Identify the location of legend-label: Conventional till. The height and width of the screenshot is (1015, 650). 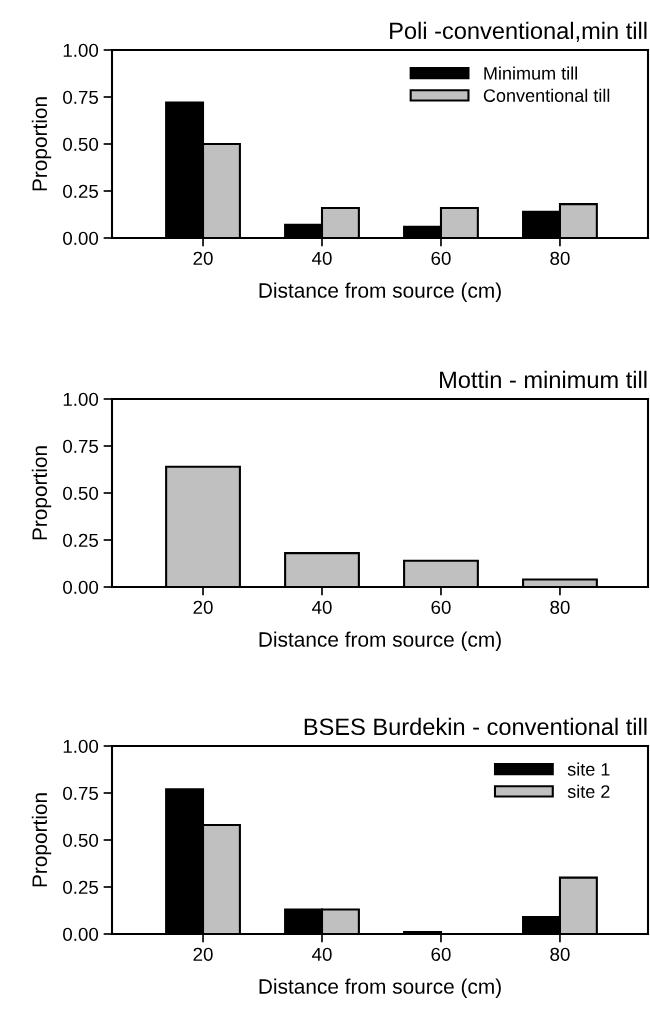
(546, 95).